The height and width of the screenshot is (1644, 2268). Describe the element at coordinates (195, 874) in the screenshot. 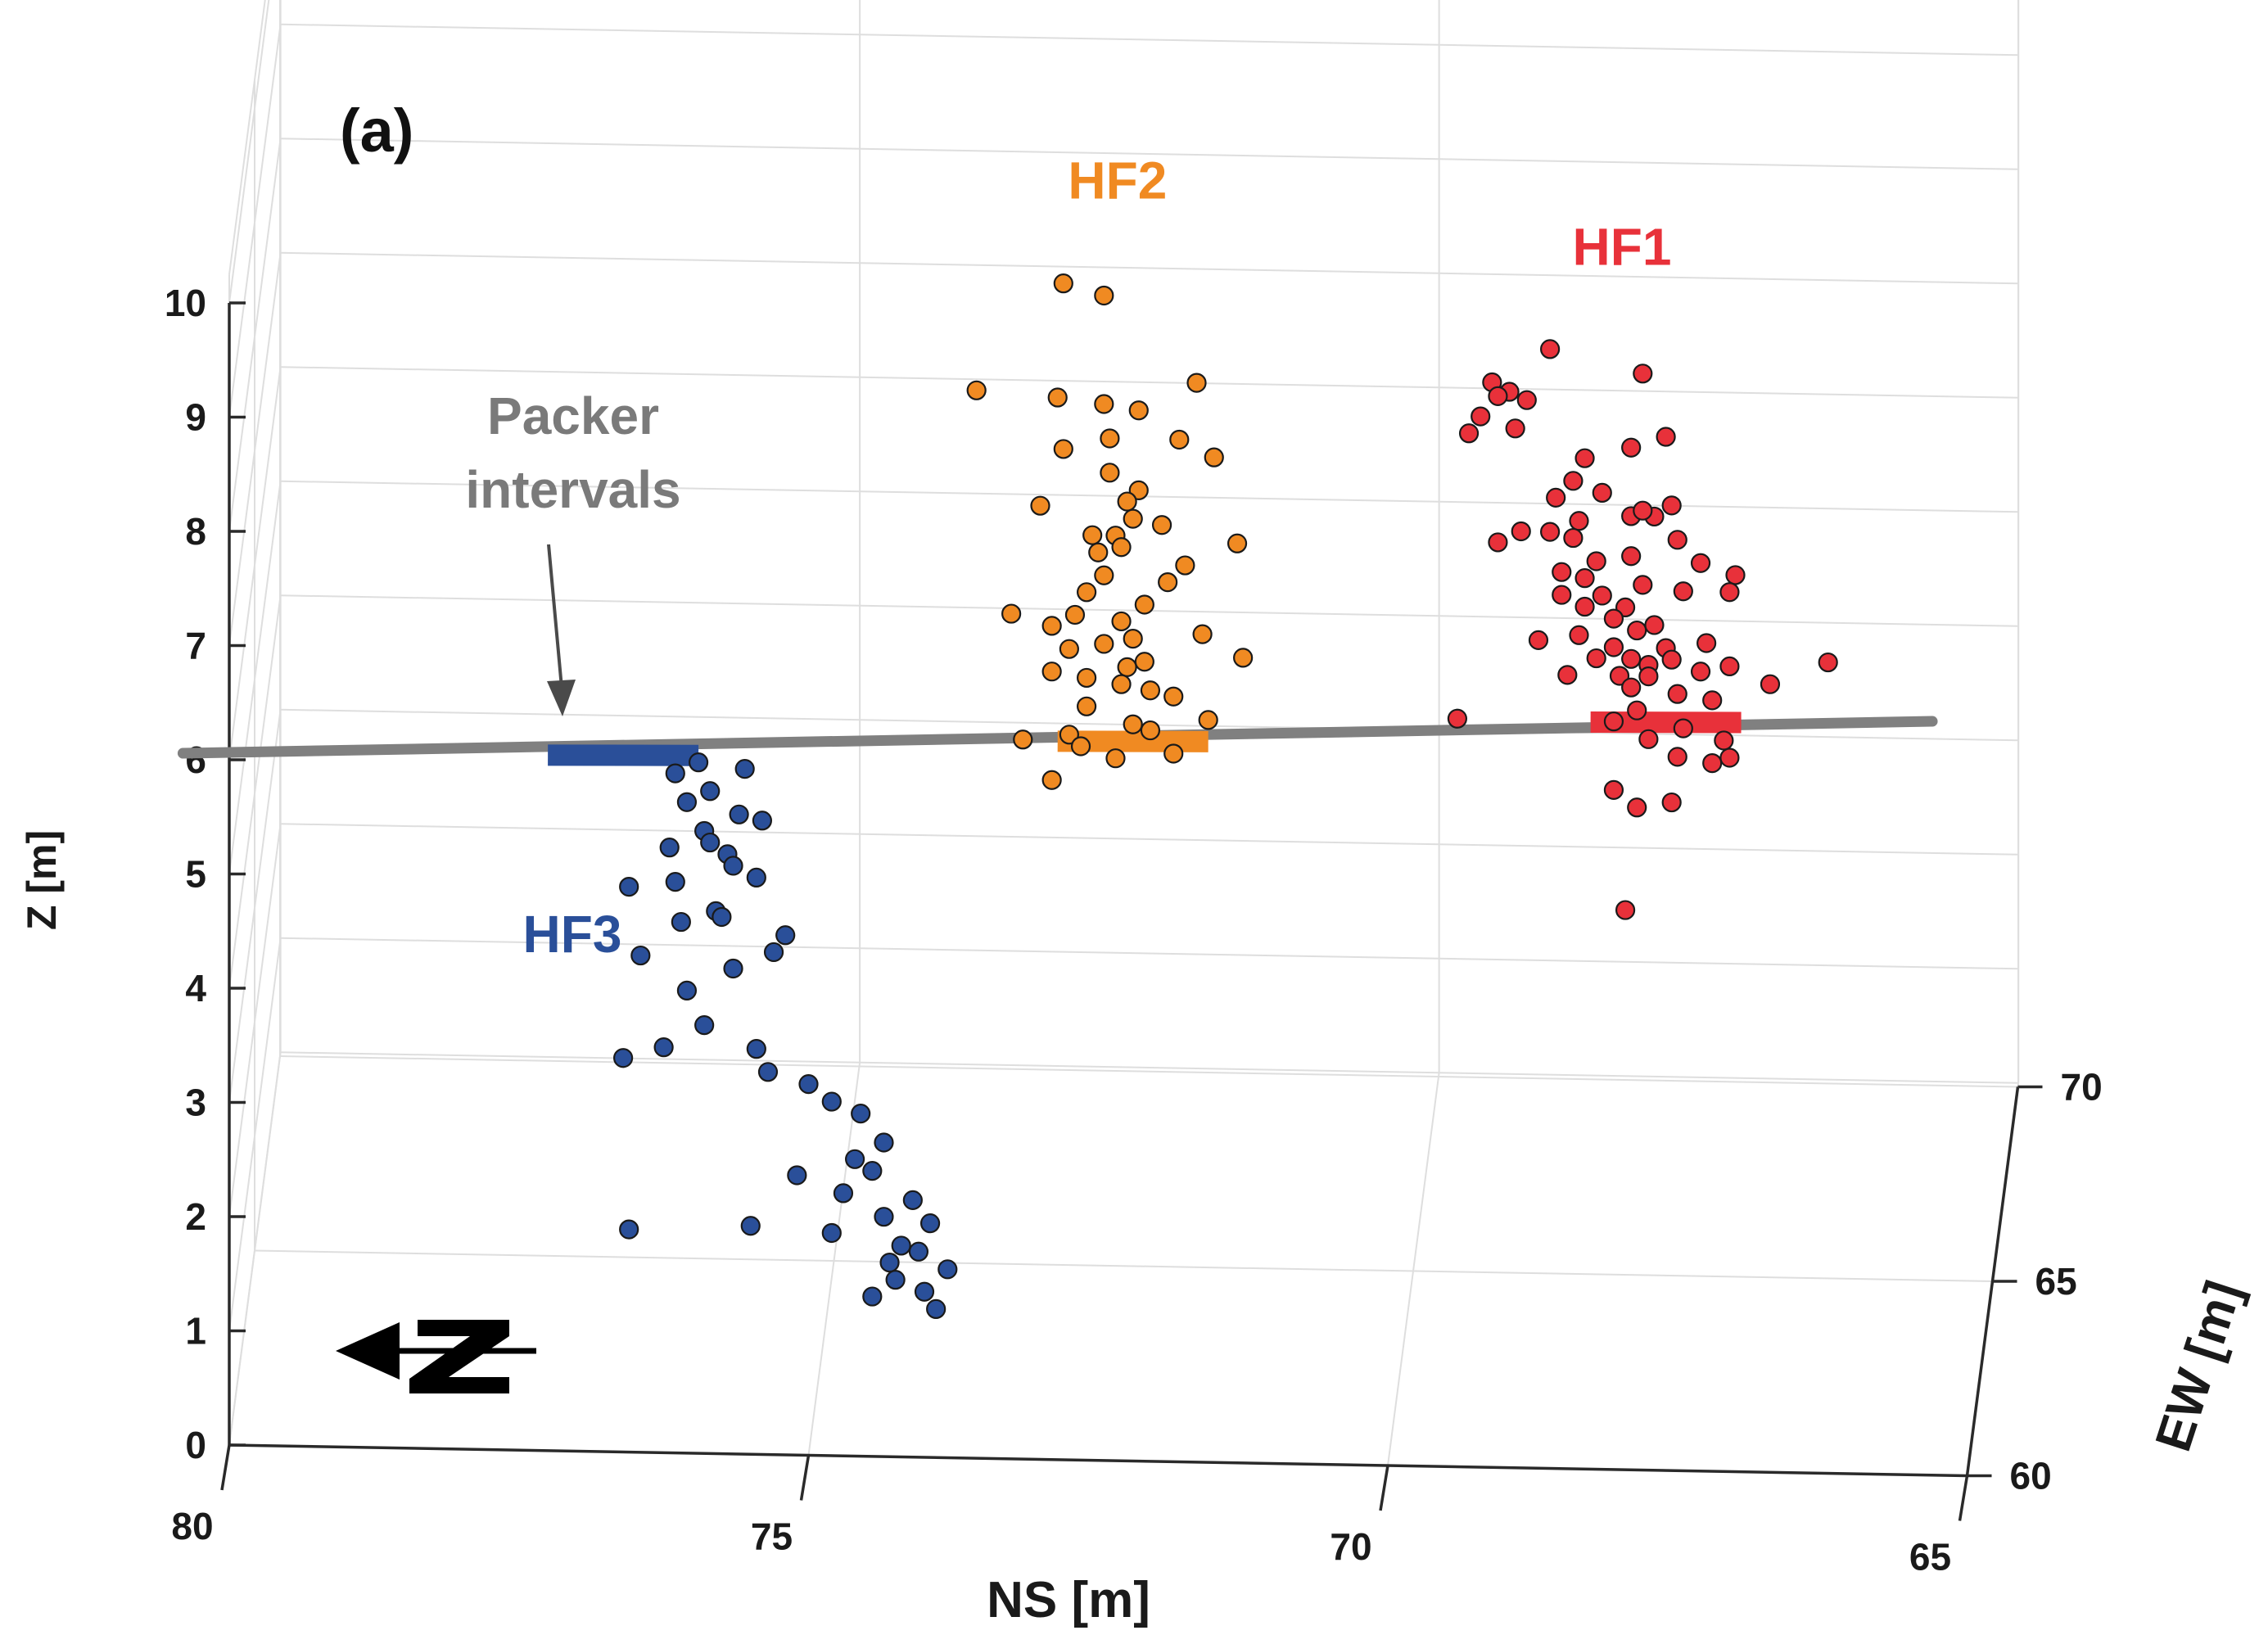

I see `z-tick-label: 5` at that location.